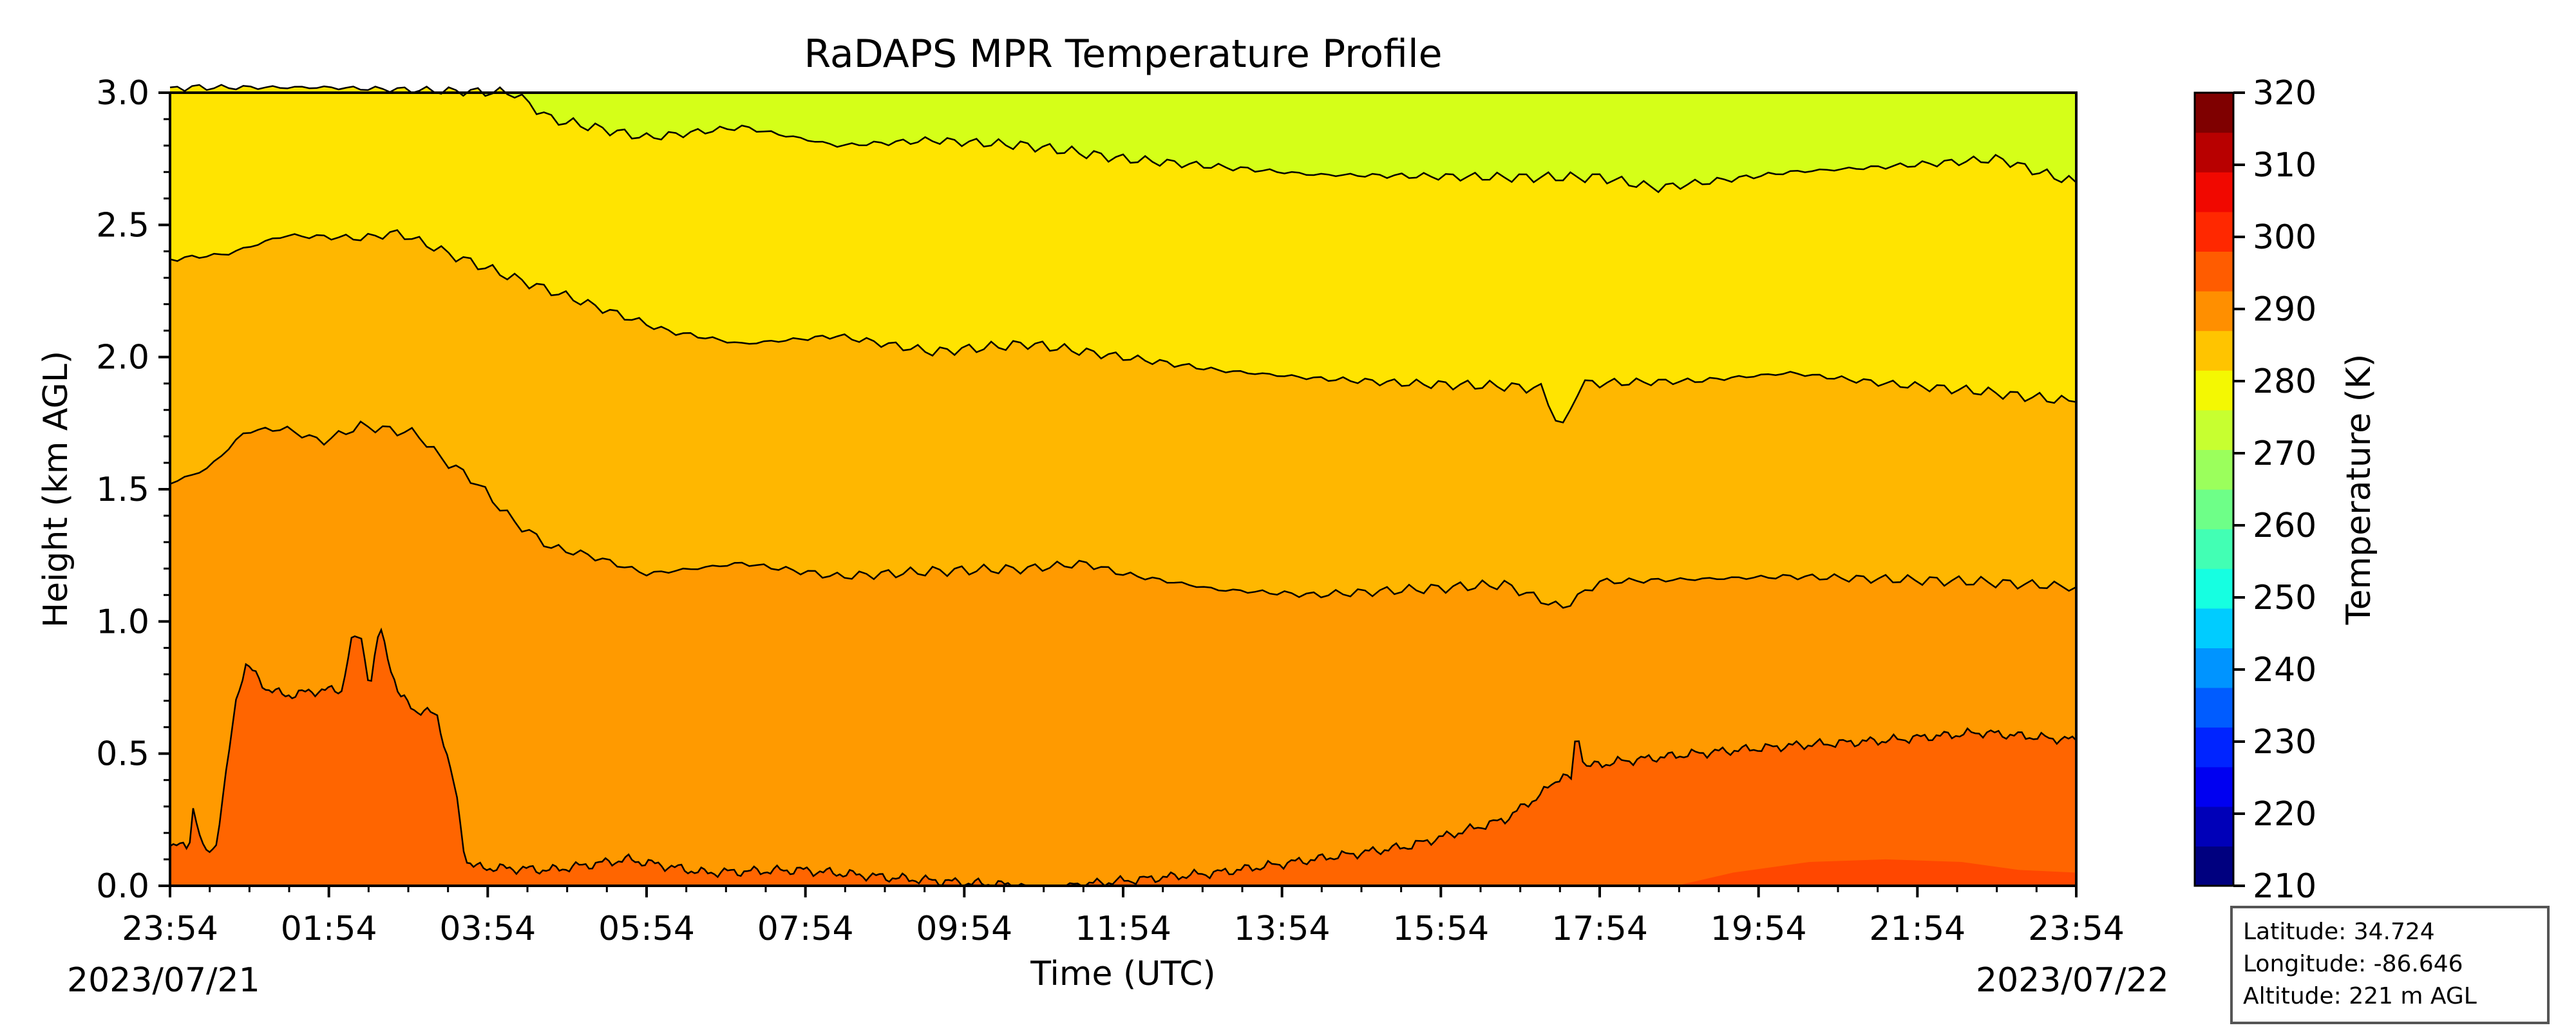 Image resolution: width=2576 pixels, height=1030 pixels. I want to click on colorbar-frame, so click(2214, 489).